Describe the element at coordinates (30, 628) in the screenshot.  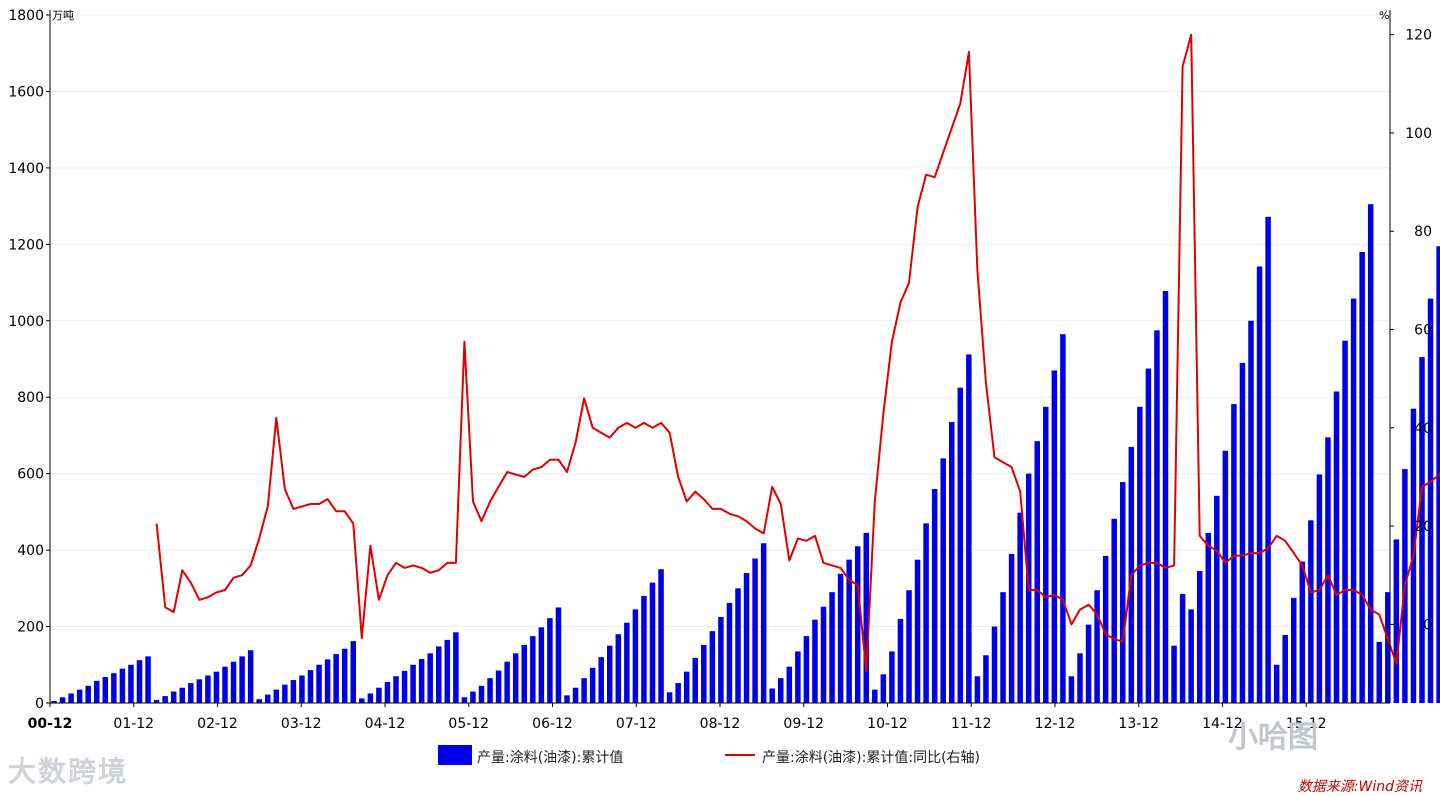
I see `left-tick-label-1: 200` at that location.